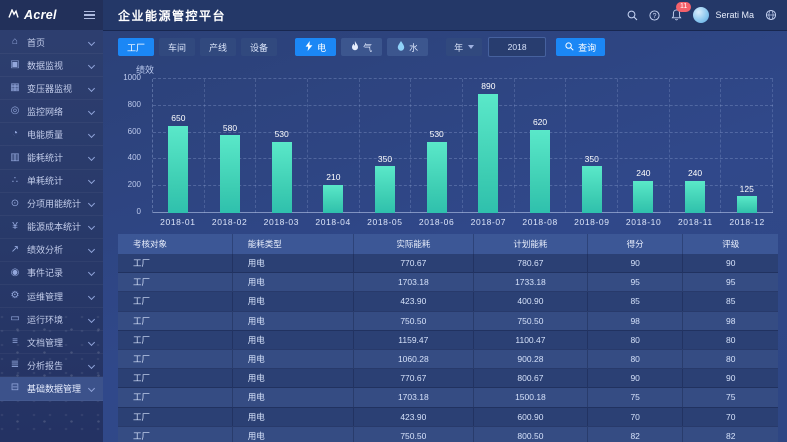 The width and height of the screenshot is (787, 442). Describe the element at coordinates (488, 86) in the screenshot. I see `bar-value-label: 890` at that location.